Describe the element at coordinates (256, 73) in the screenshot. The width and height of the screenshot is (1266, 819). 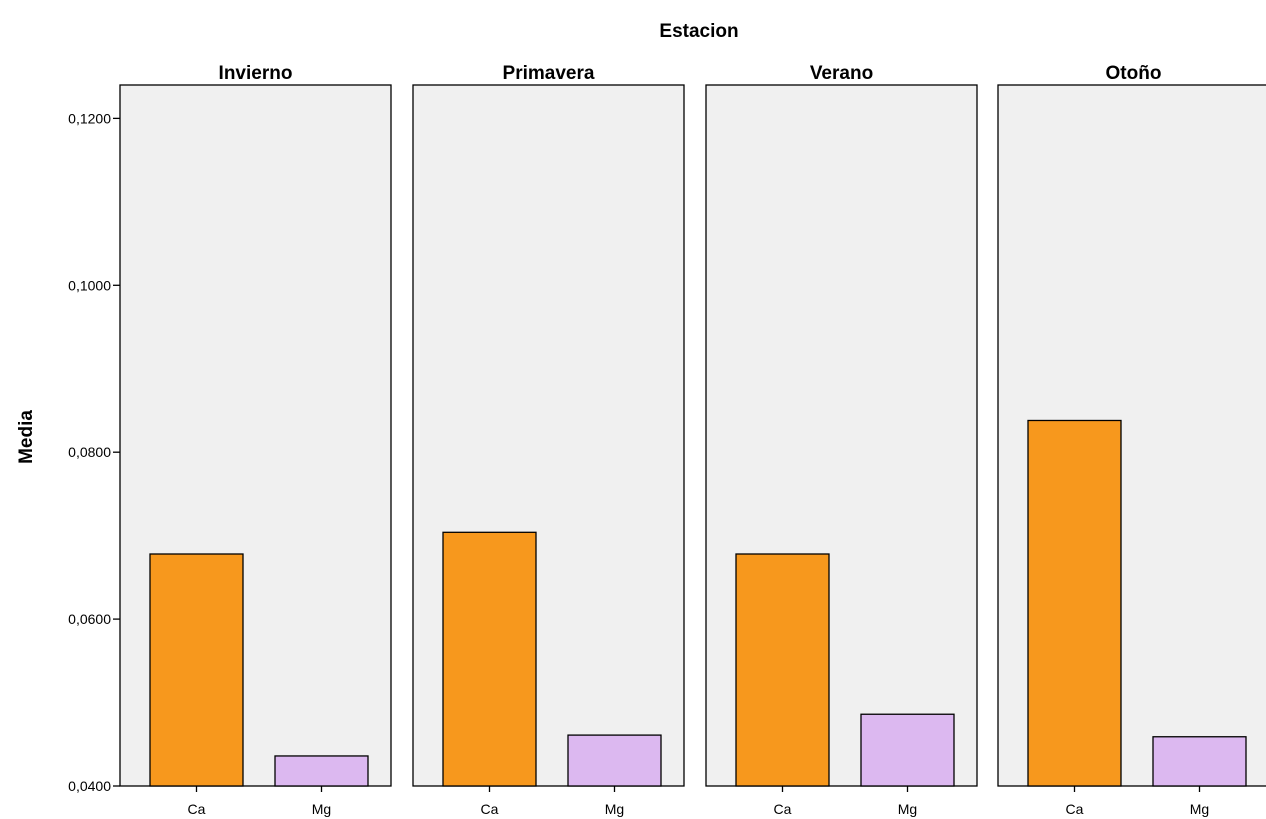
I see `panel-title: Invierno` at that location.